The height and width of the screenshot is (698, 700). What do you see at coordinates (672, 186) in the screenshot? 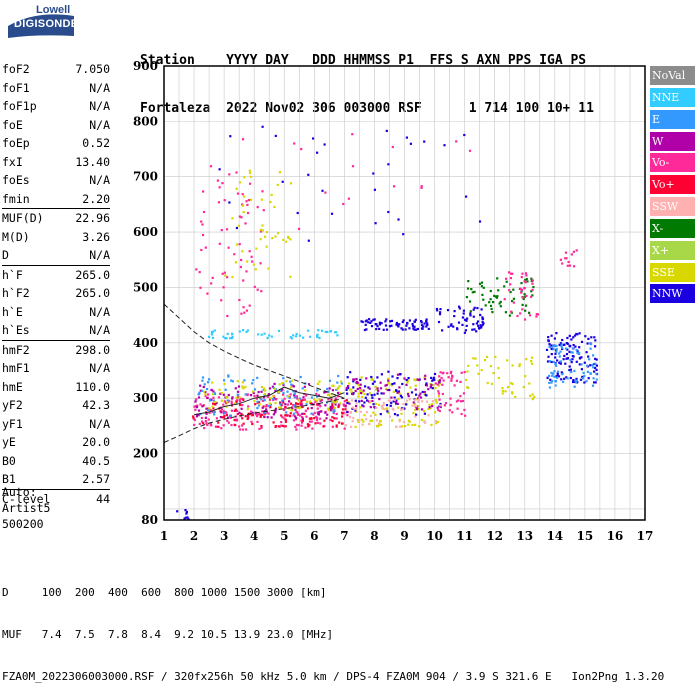
I see `echo-direction-legend: NoVal NNE E W Vo- Vo+ SSW X- X+ SSE NNW` at bounding box center [672, 186].